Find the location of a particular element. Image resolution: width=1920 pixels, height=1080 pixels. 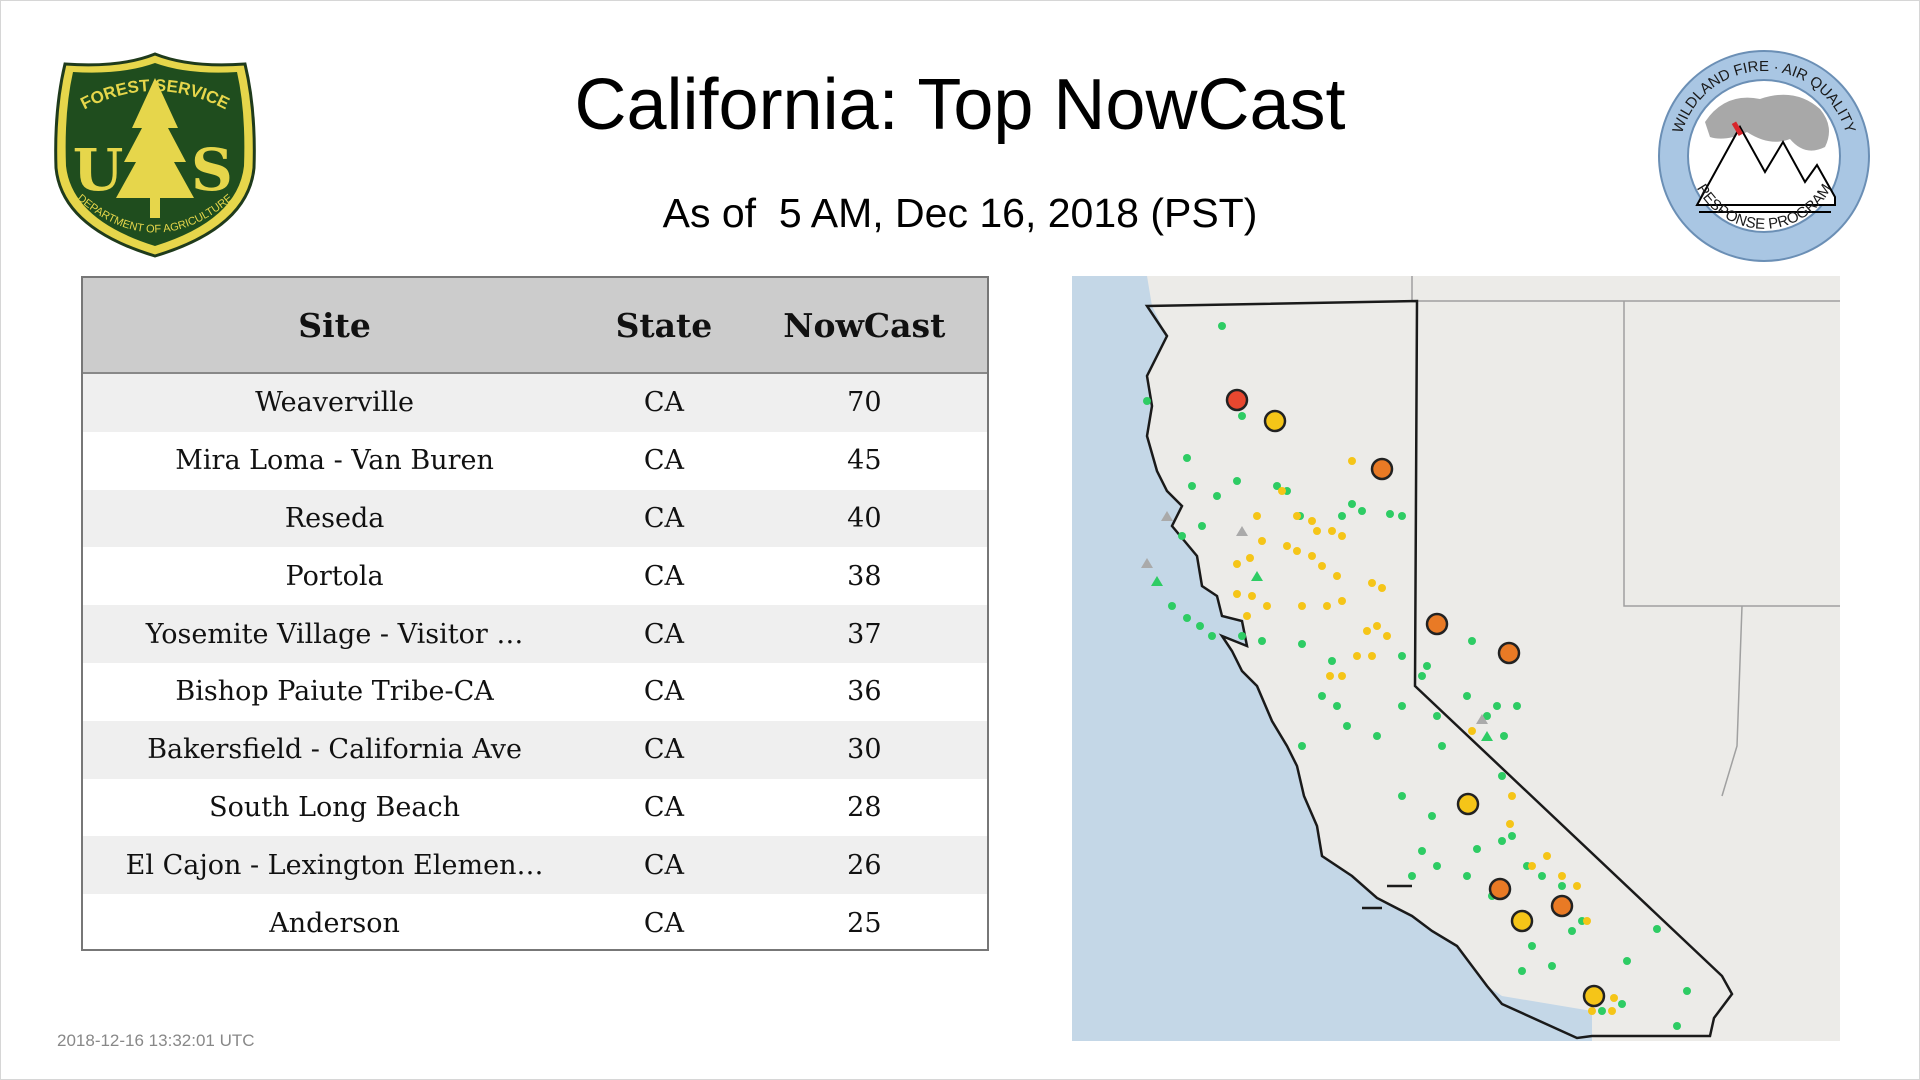

table-row: Weaverville CA 70 is located at coordinates (535, 402).